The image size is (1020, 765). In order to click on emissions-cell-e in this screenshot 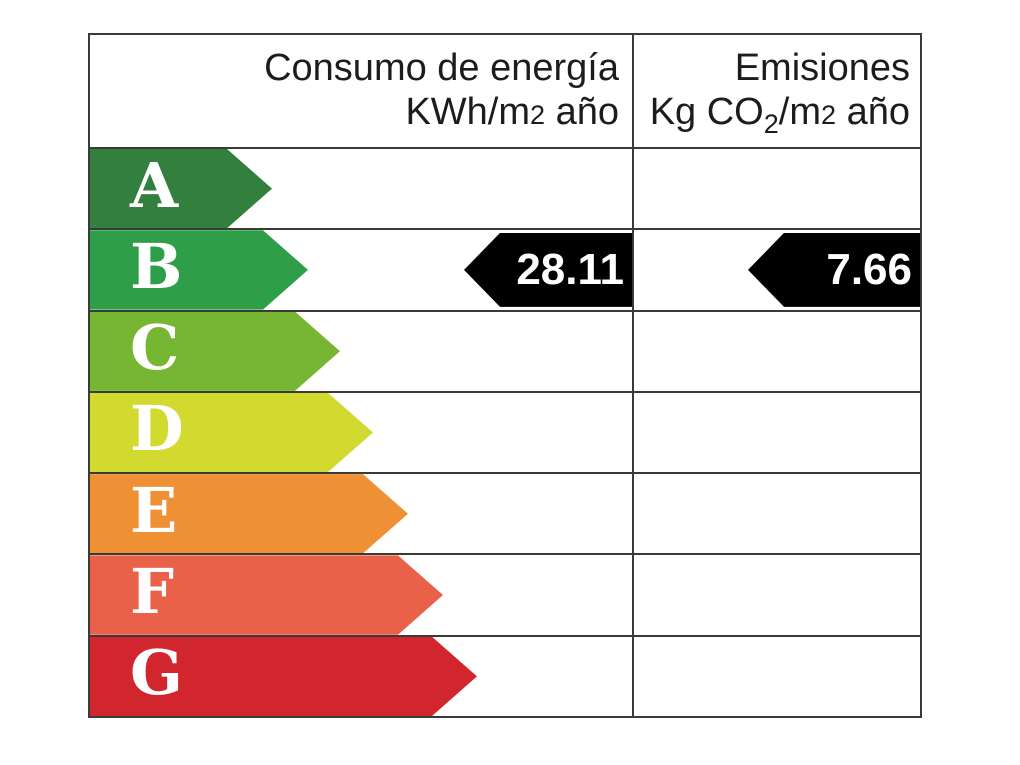, I will do `click(776, 514)`.